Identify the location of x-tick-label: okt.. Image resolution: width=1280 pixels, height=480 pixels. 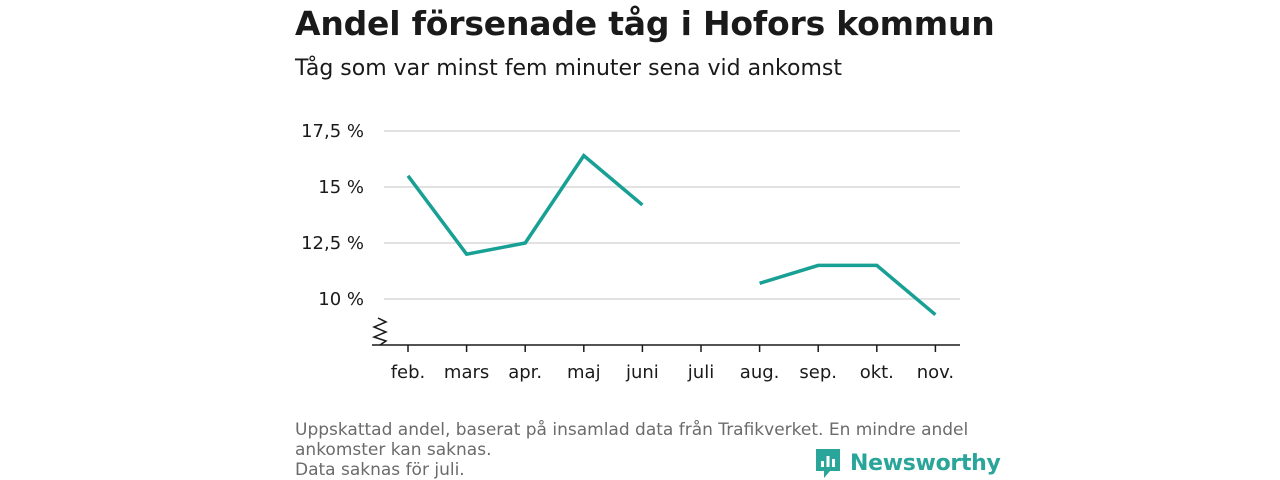
(877, 372).